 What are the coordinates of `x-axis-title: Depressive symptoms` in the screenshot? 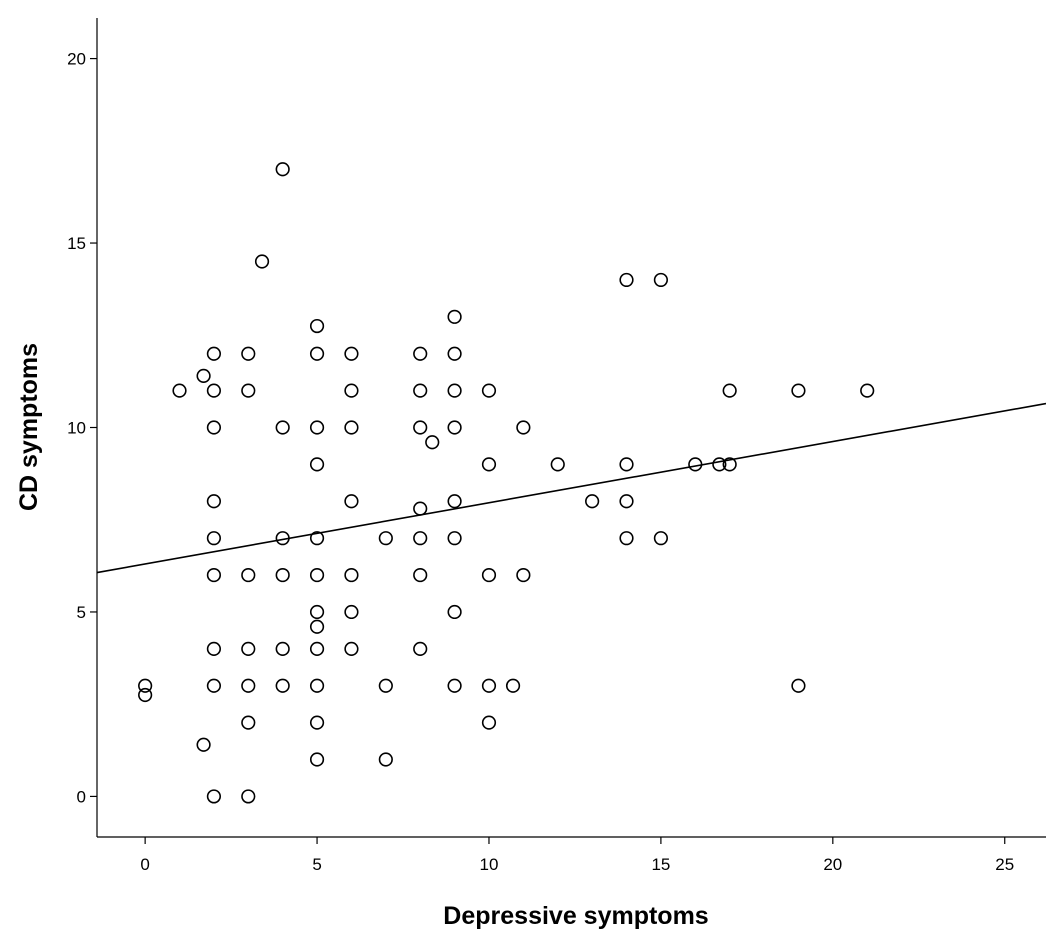 It's located at (575, 916).